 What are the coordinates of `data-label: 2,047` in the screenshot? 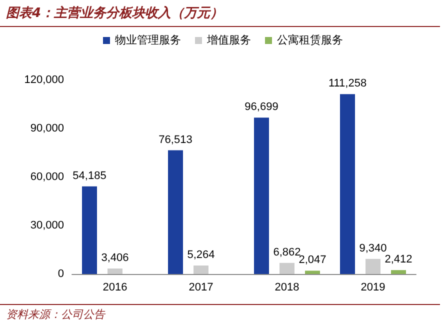 It's located at (312, 260).